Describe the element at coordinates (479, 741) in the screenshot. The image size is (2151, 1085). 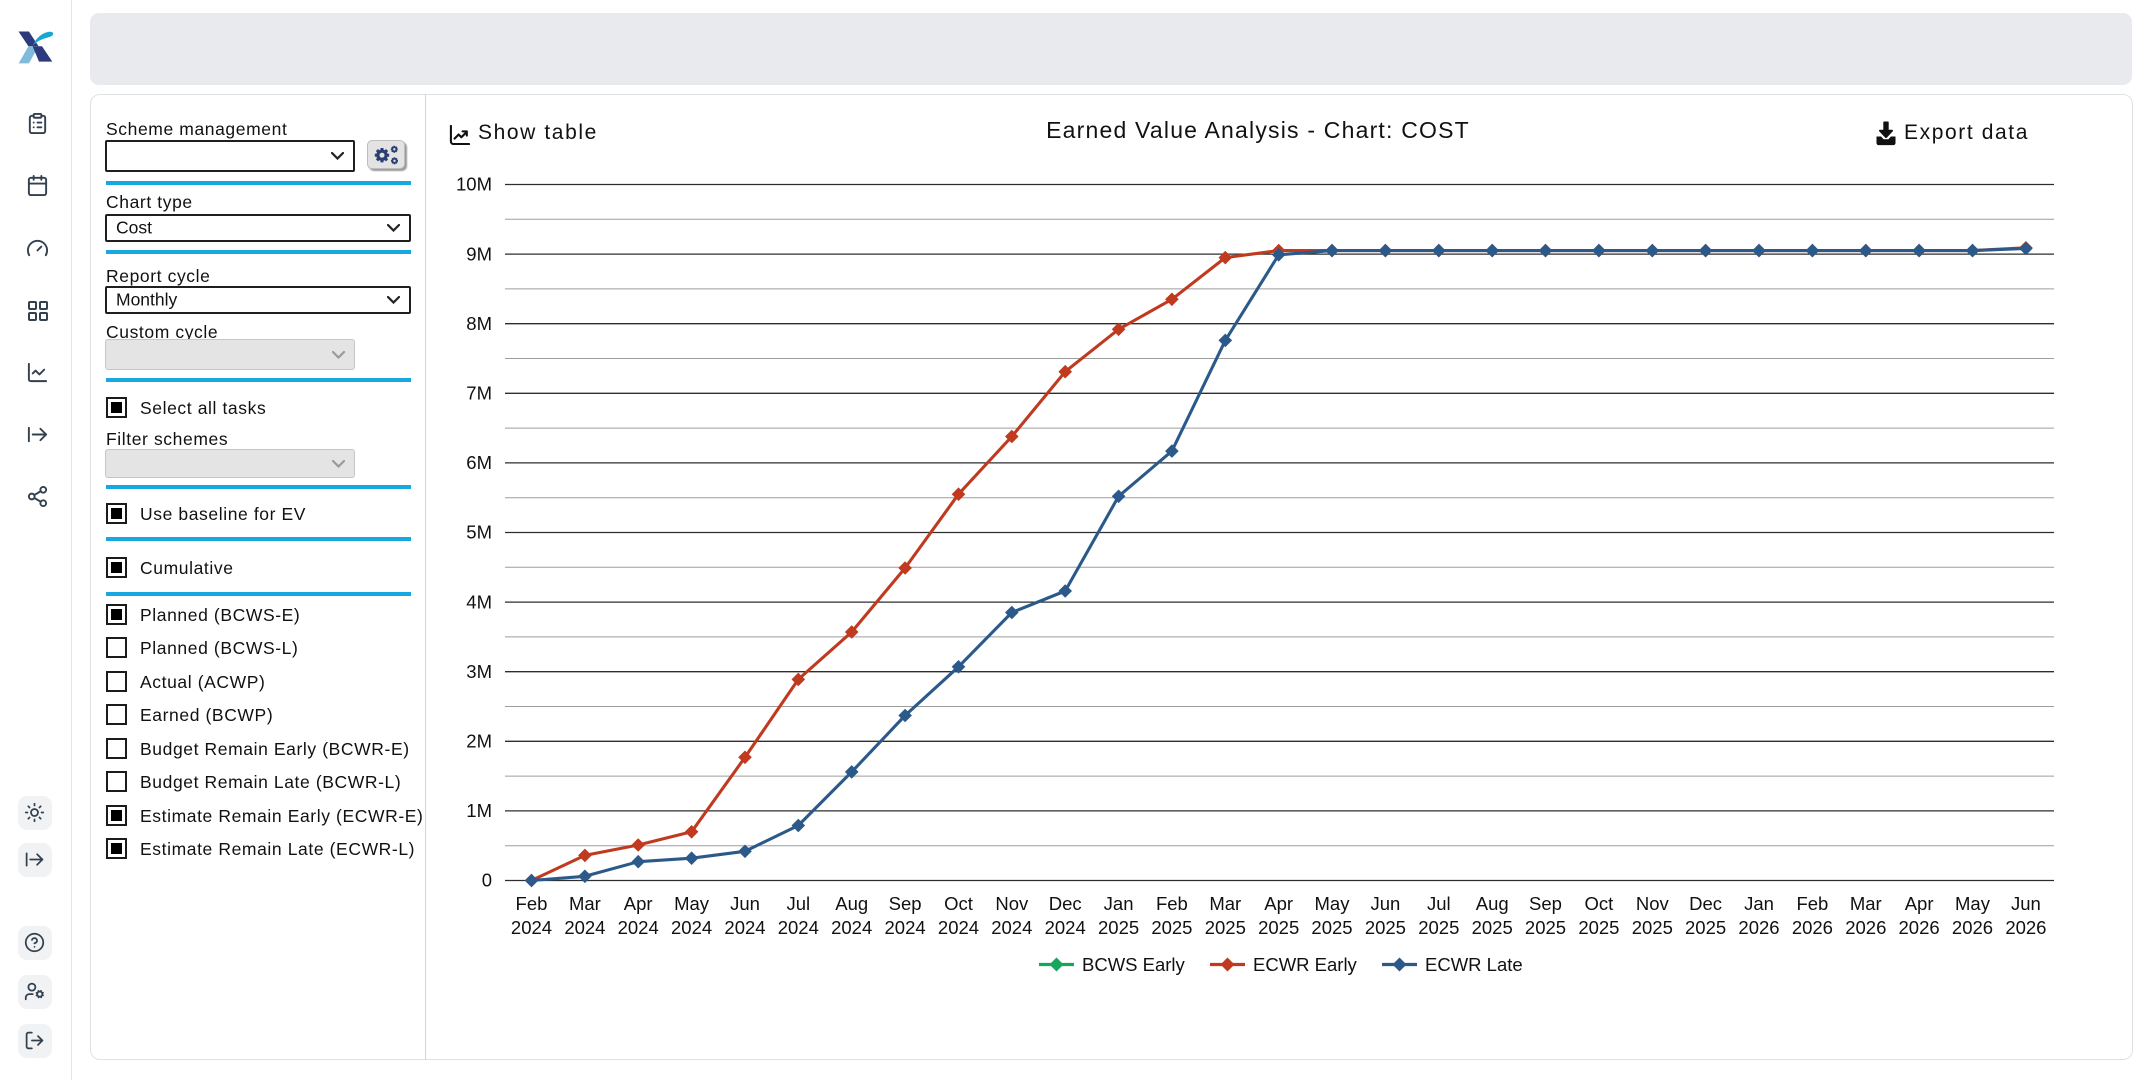
I see `svg-text: 2M` at that location.